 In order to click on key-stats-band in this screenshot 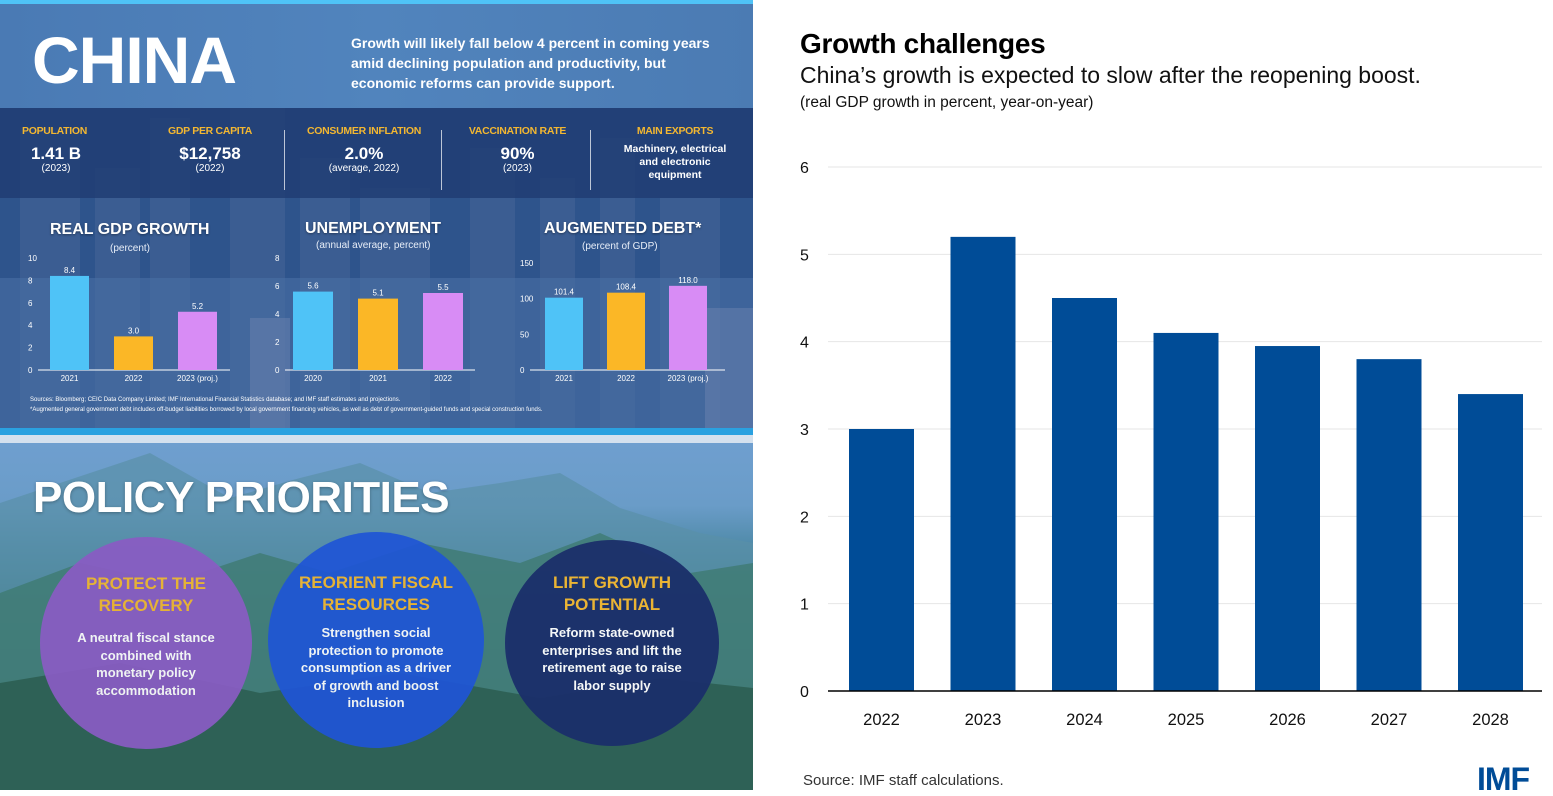, I will do `click(376, 153)`.